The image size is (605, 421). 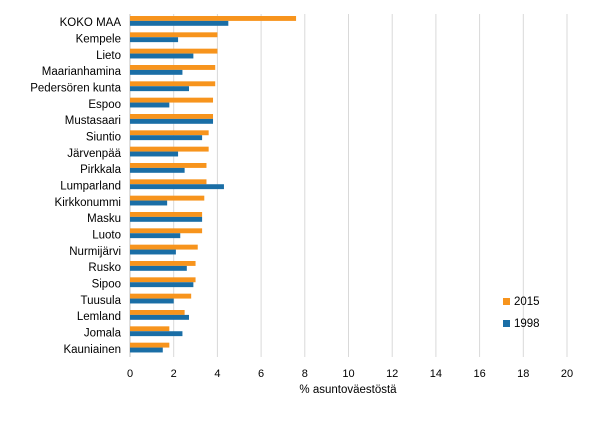 What do you see at coordinates (217, 374) in the screenshot?
I see `x-tick-label: 4` at bounding box center [217, 374].